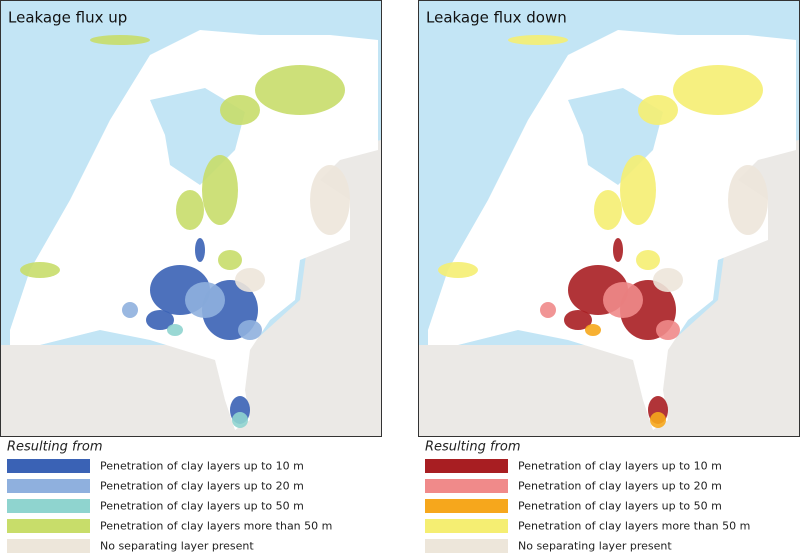 The height and width of the screenshot is (553, 800). What do you see at coordinates (67, 18) in the screenshot?
I see `map-title: Leakage flux up` at bounding box center [67, 18].